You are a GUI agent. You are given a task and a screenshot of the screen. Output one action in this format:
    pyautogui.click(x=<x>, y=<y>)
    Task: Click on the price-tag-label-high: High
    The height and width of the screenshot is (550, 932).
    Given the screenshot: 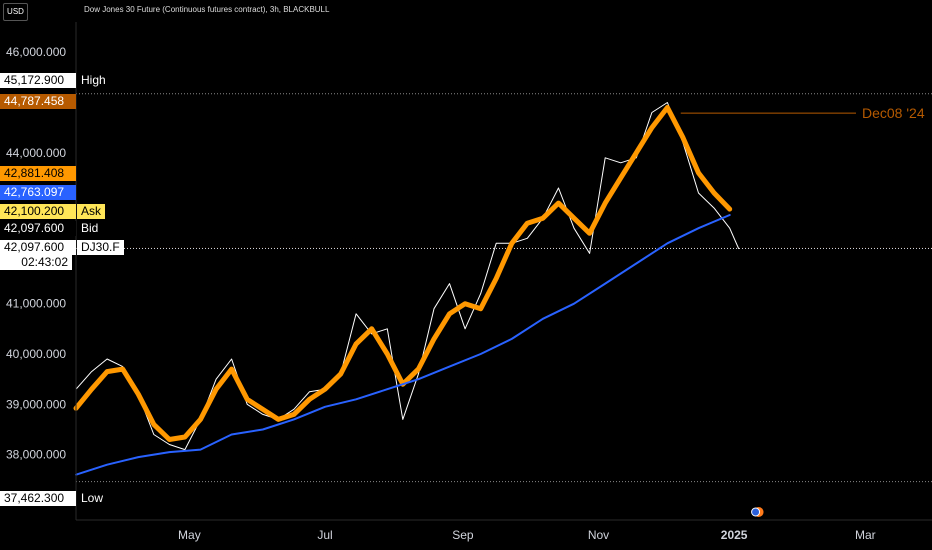 What is the action you would take?
    pyautogui.click(x=93, y=80)
    